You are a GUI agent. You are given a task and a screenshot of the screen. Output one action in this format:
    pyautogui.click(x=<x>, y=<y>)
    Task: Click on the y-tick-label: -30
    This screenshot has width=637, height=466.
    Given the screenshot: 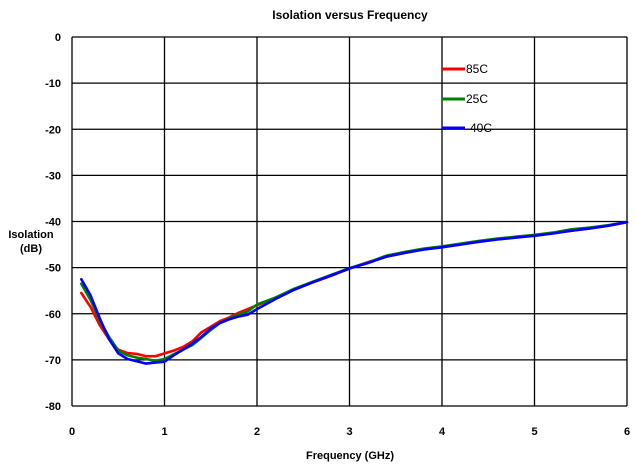 What is the action you would take?
    pyautogui.click(x=53, y=176)
    